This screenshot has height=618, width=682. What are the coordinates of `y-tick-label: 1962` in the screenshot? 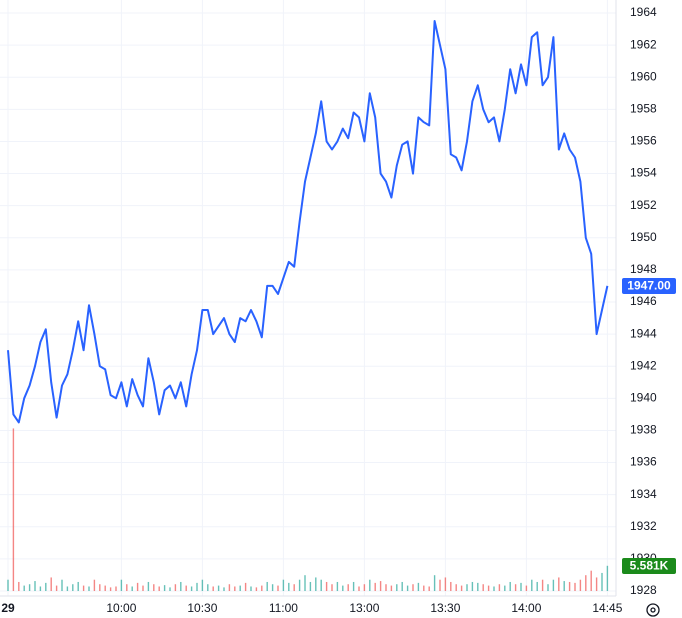 It's located at (643, 44).